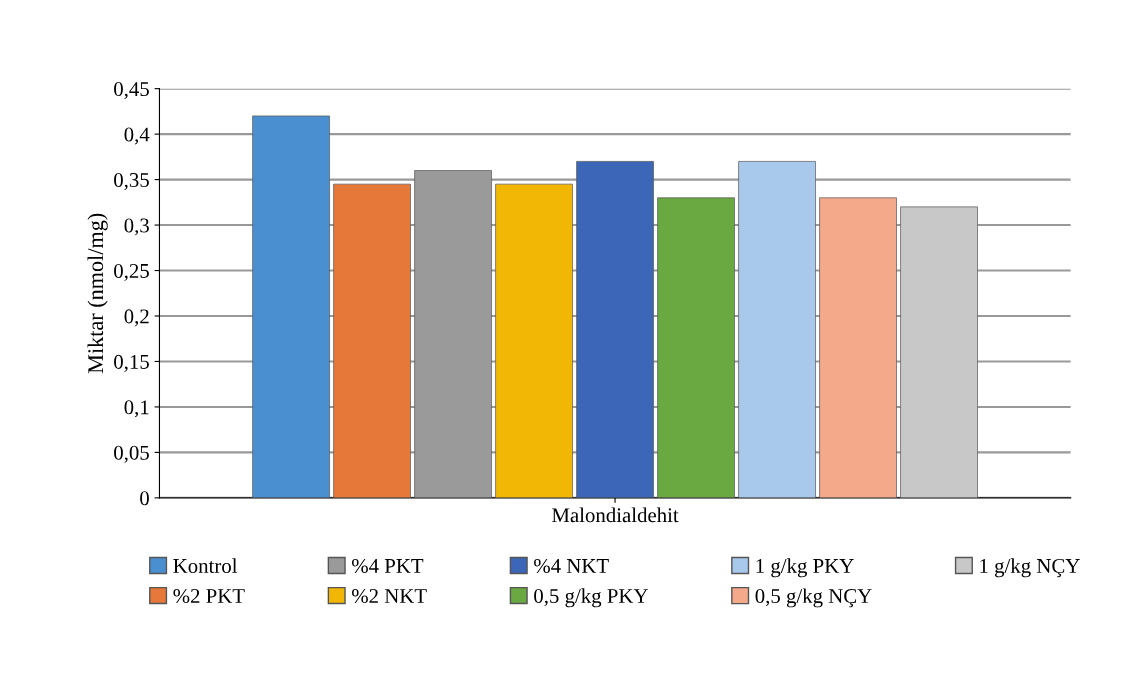 The image size is (1139, 682). Describe the element at coordinates (131, 91) in the screenshot. I see `y-tick-label: 0,45` at that location.